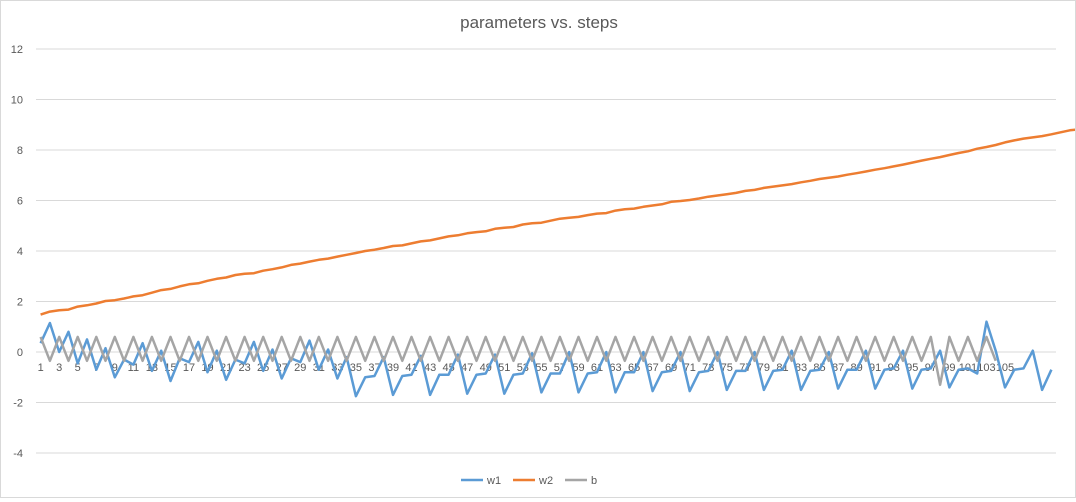 This screenshot has width=1076, height=502. I want to click on y-tick-label: 2, so click(20, 303).